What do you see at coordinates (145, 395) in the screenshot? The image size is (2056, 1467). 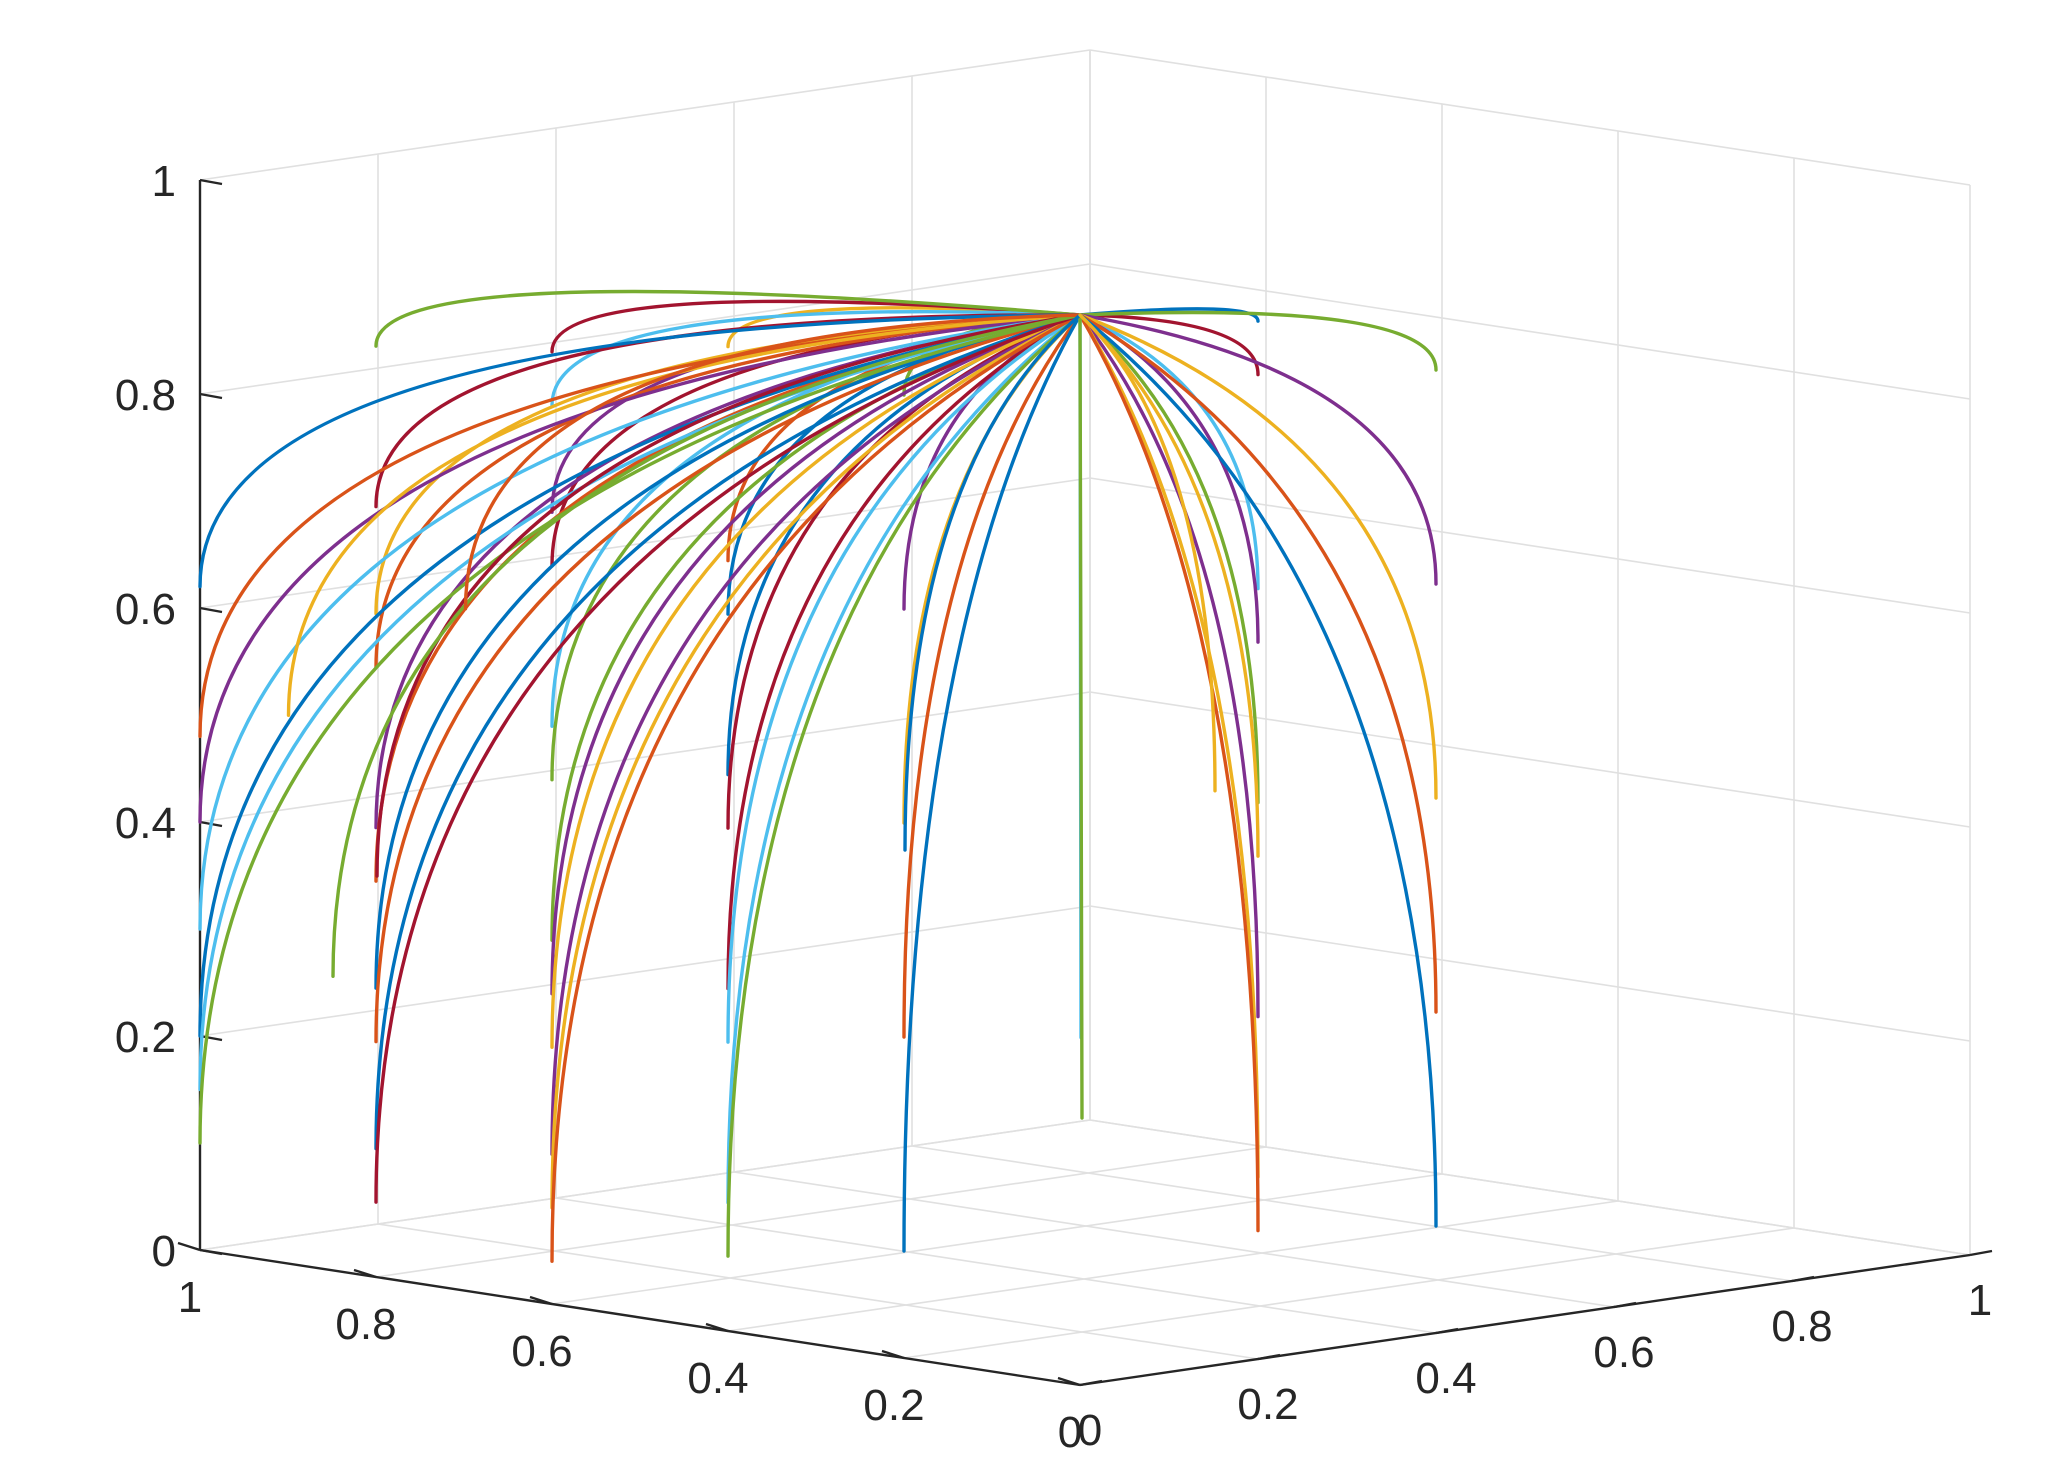 I see `z-tick-label: 0.8` at bounding box center [145, 395].